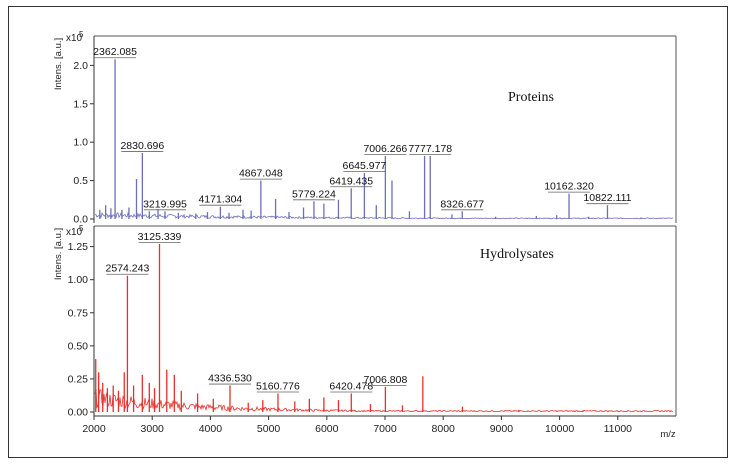 This screenshot has height=468, width=738. What do you see at coordinates (80, 181) in the screenshot?
I see `proteins-y-tick-label: 0.5` at bounding box center [80, 181].